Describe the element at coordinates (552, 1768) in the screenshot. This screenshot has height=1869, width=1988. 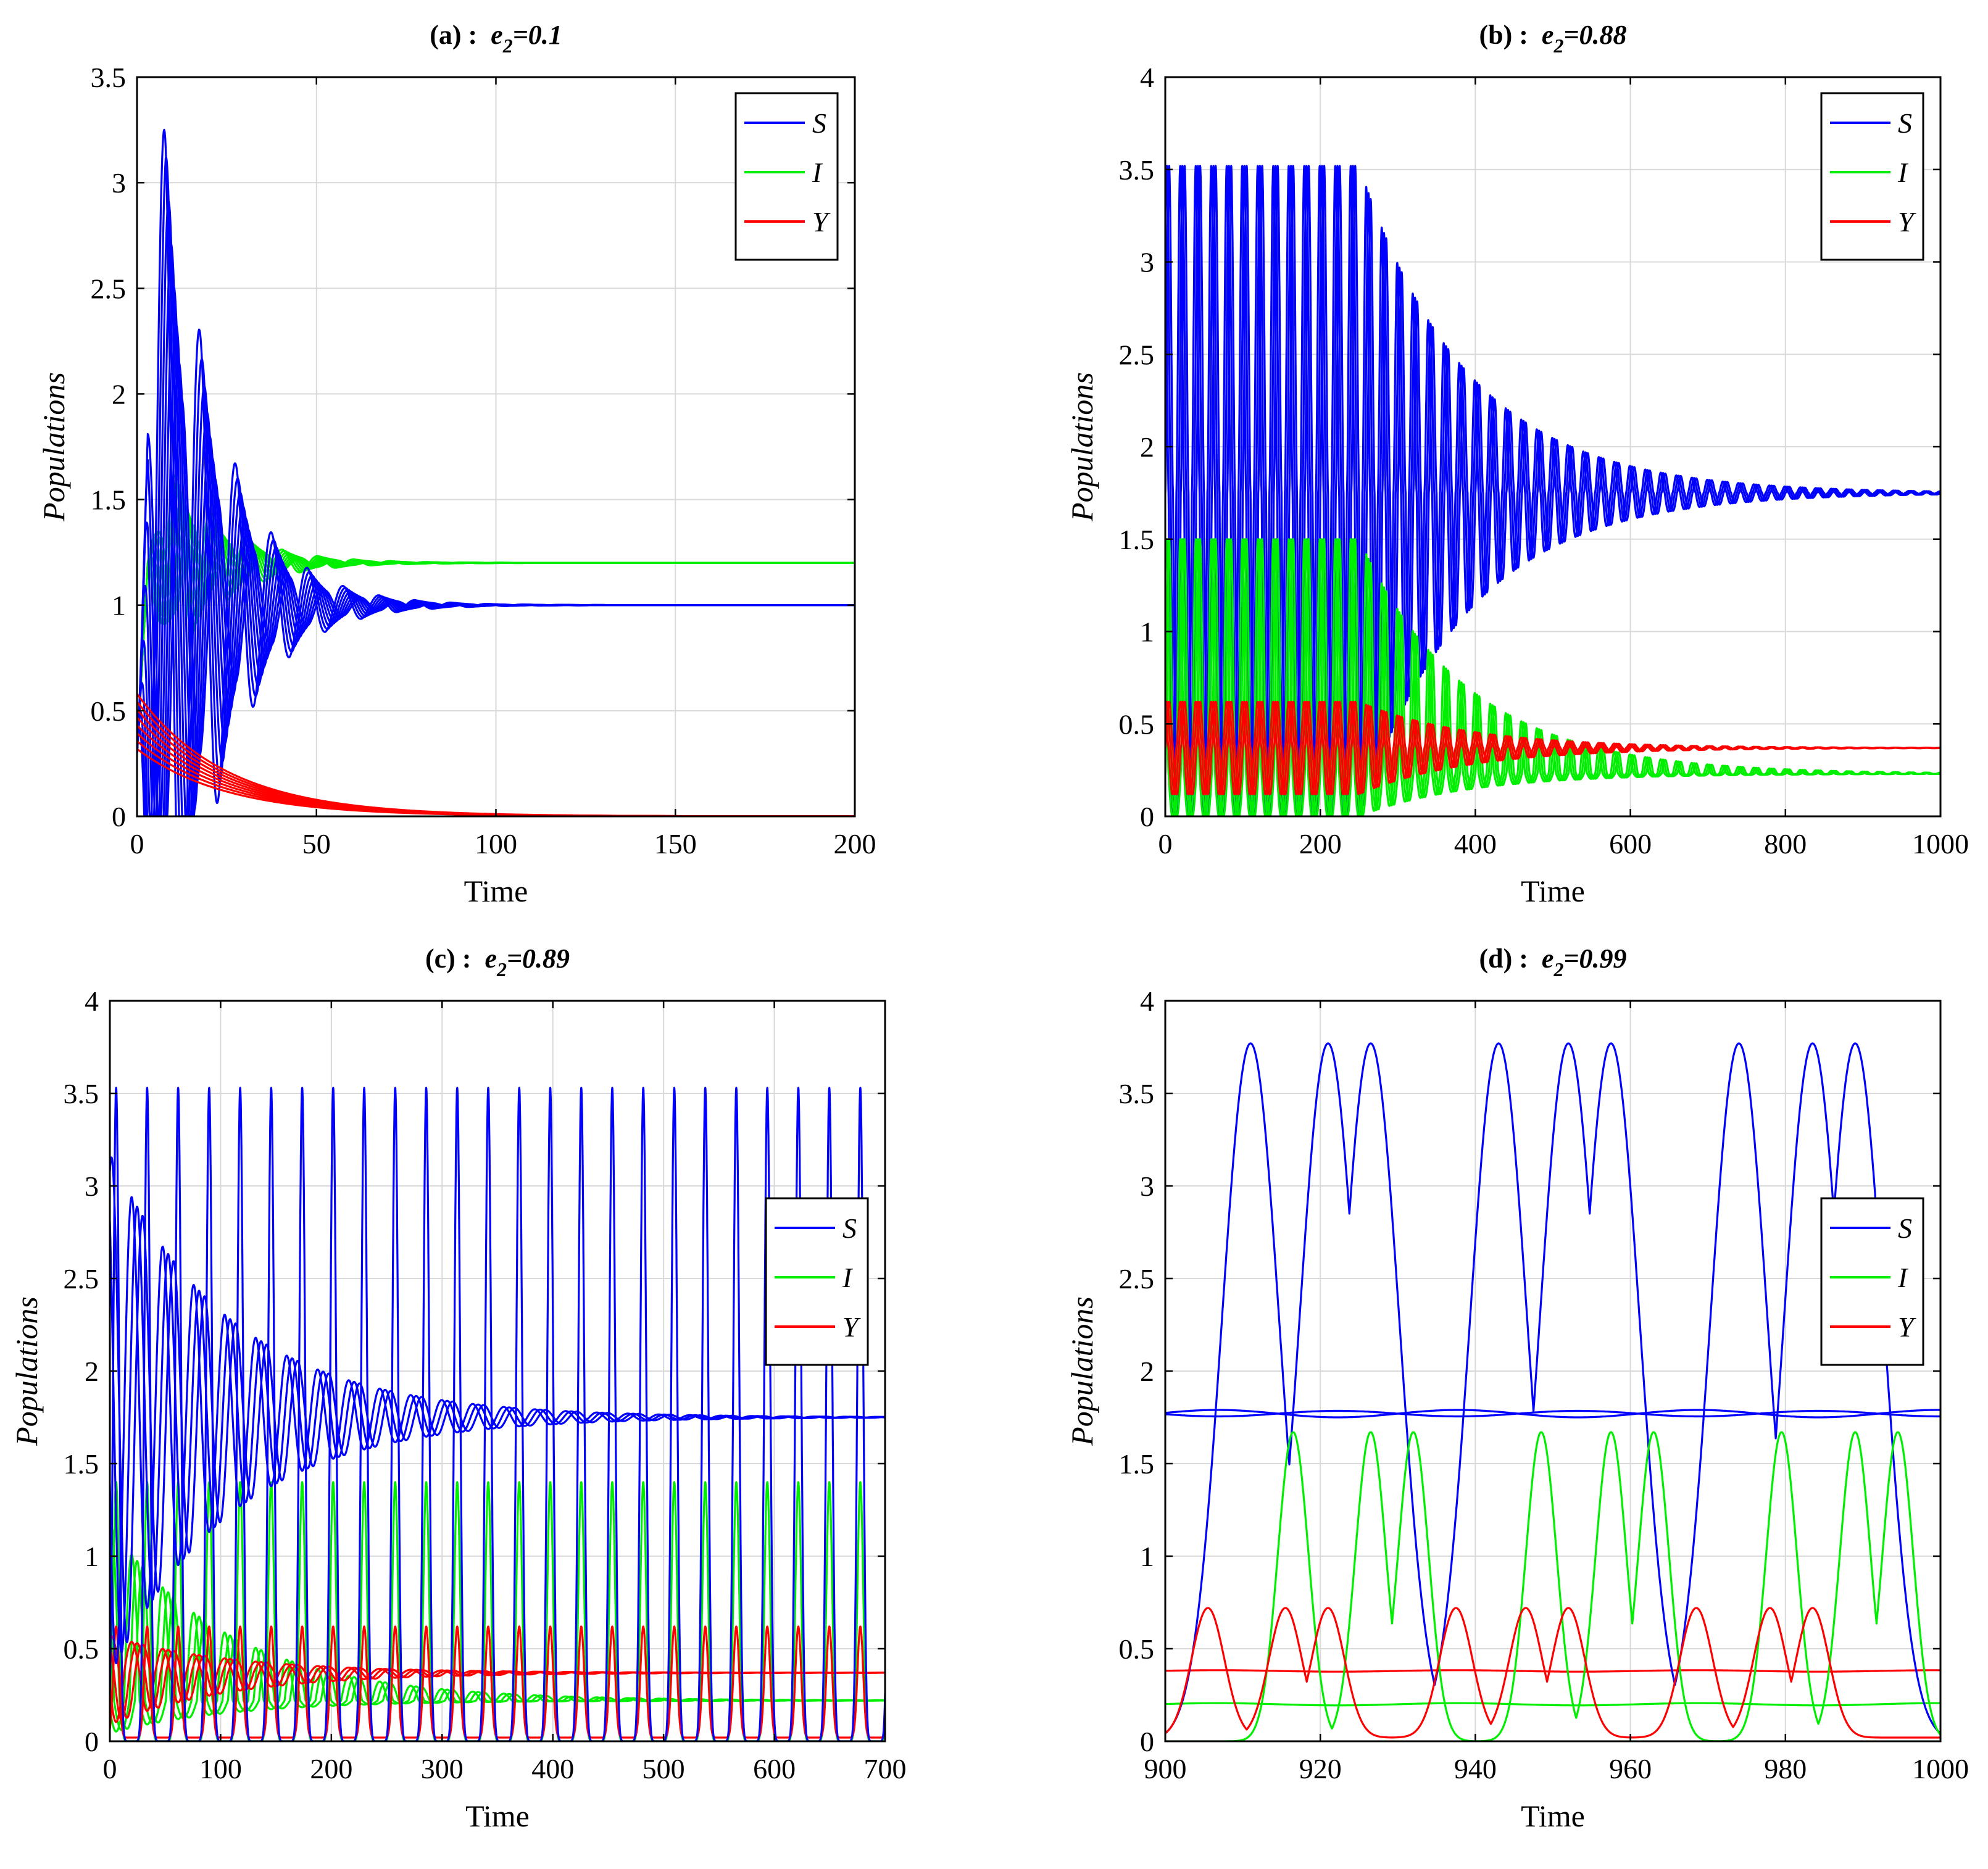
I see `x-tick-label: 400` at that location.